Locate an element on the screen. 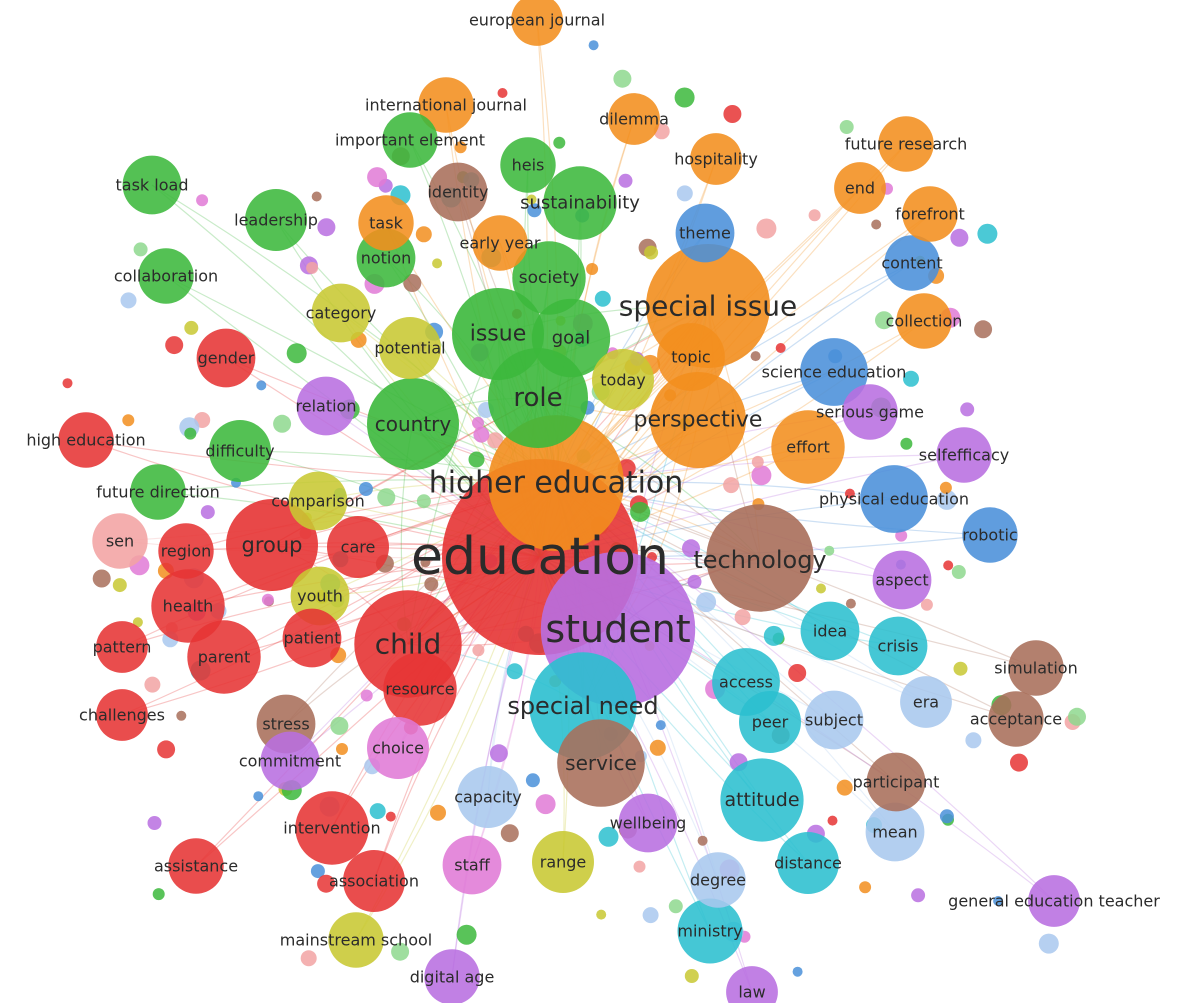 The image size is (1194, 1003). node-wellbeing is located at coordinates (648, 823).